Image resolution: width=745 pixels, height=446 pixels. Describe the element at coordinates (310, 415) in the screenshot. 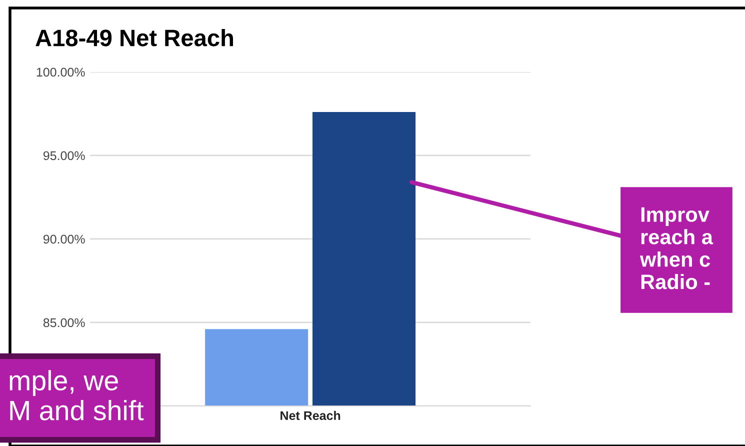

I see `x-tick-label: Net Reach` at that location.